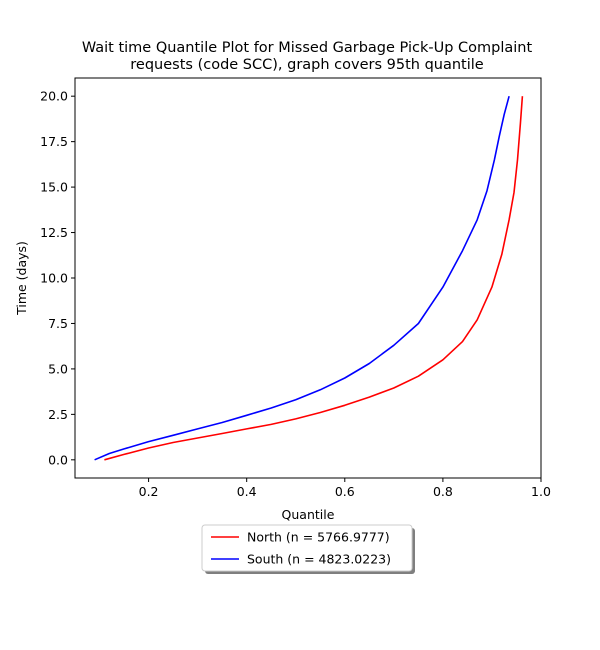 The width and height of the screenshot is (600, 650). Describe the element at coordinates (319, 559) in the screenshot. I see `legend-label-1: South (n = 4823.0223)` at that location.